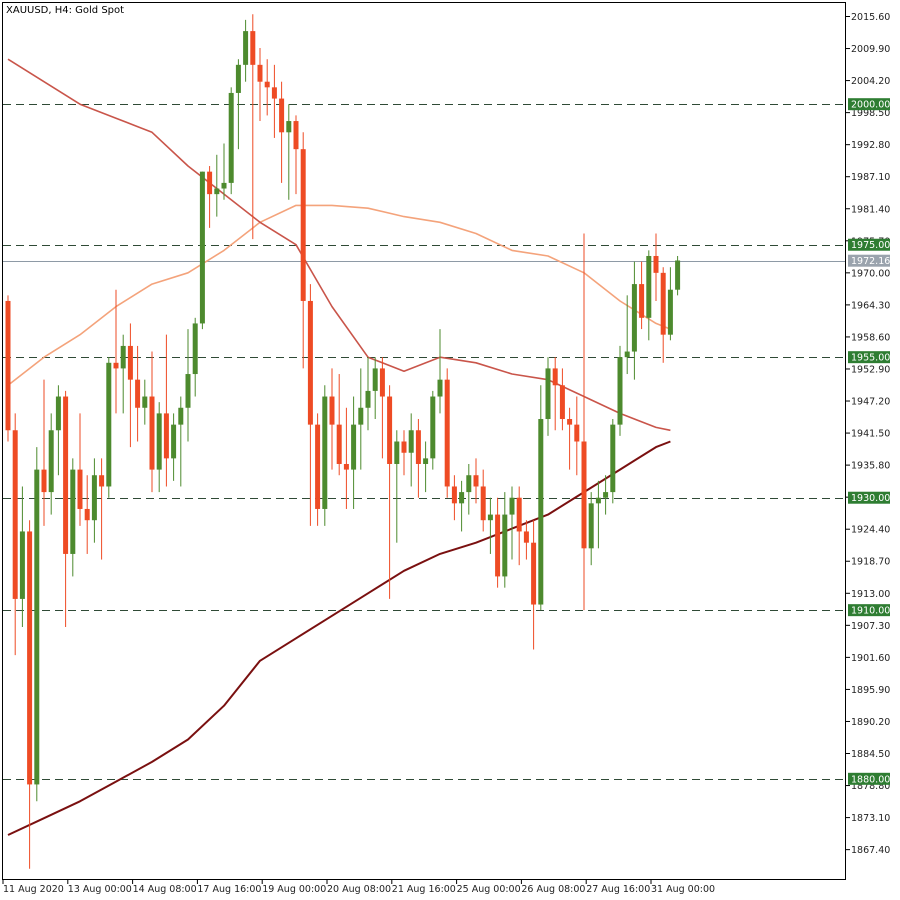 This screenshot has width=900, height=900. I want to click on price-tick-label: 1992.80, so click(870, 145).